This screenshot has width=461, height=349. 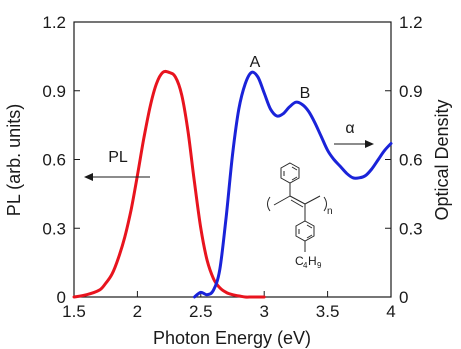 What do you see at coordinates (61, 297) in the screenshot?
I see `y-left-tick-label: 0` at bounding box center [61, 297].